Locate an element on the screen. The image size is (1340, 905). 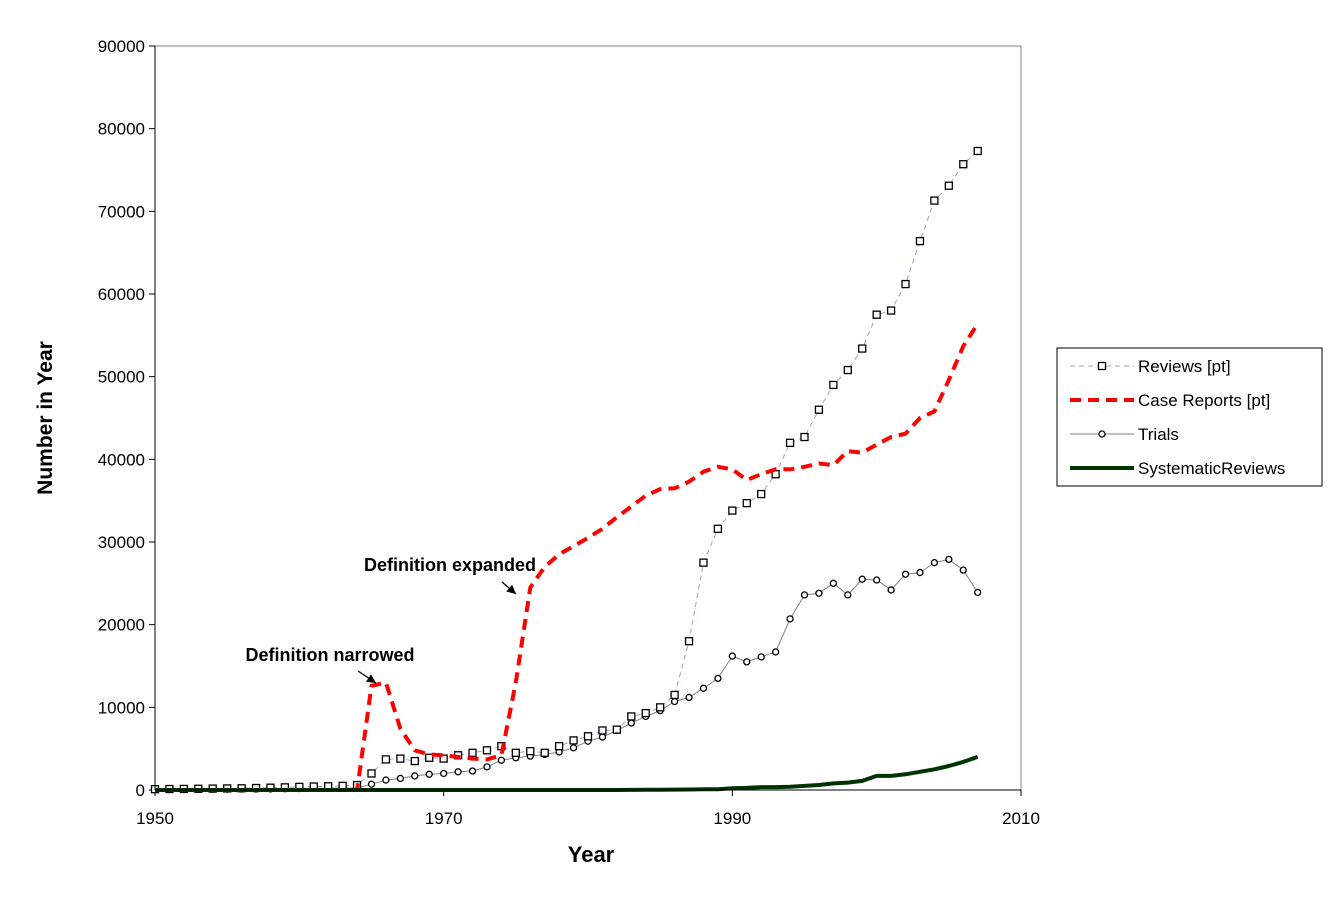
y-tick-label: 50000 is located at coordinates (121, 377).